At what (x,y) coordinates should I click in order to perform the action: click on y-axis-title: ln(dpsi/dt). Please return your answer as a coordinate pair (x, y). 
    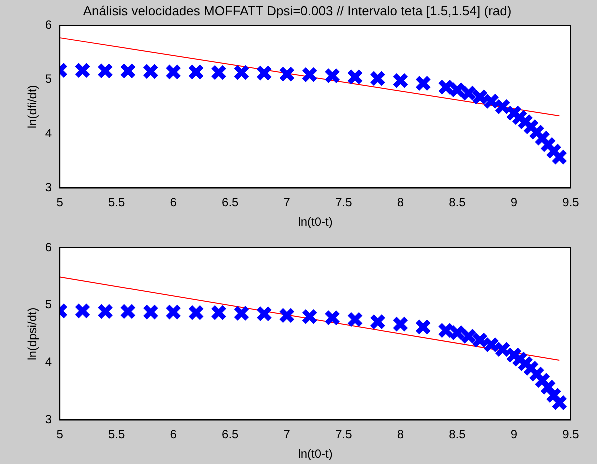
    Looking at the image, I should click on (33, 334).